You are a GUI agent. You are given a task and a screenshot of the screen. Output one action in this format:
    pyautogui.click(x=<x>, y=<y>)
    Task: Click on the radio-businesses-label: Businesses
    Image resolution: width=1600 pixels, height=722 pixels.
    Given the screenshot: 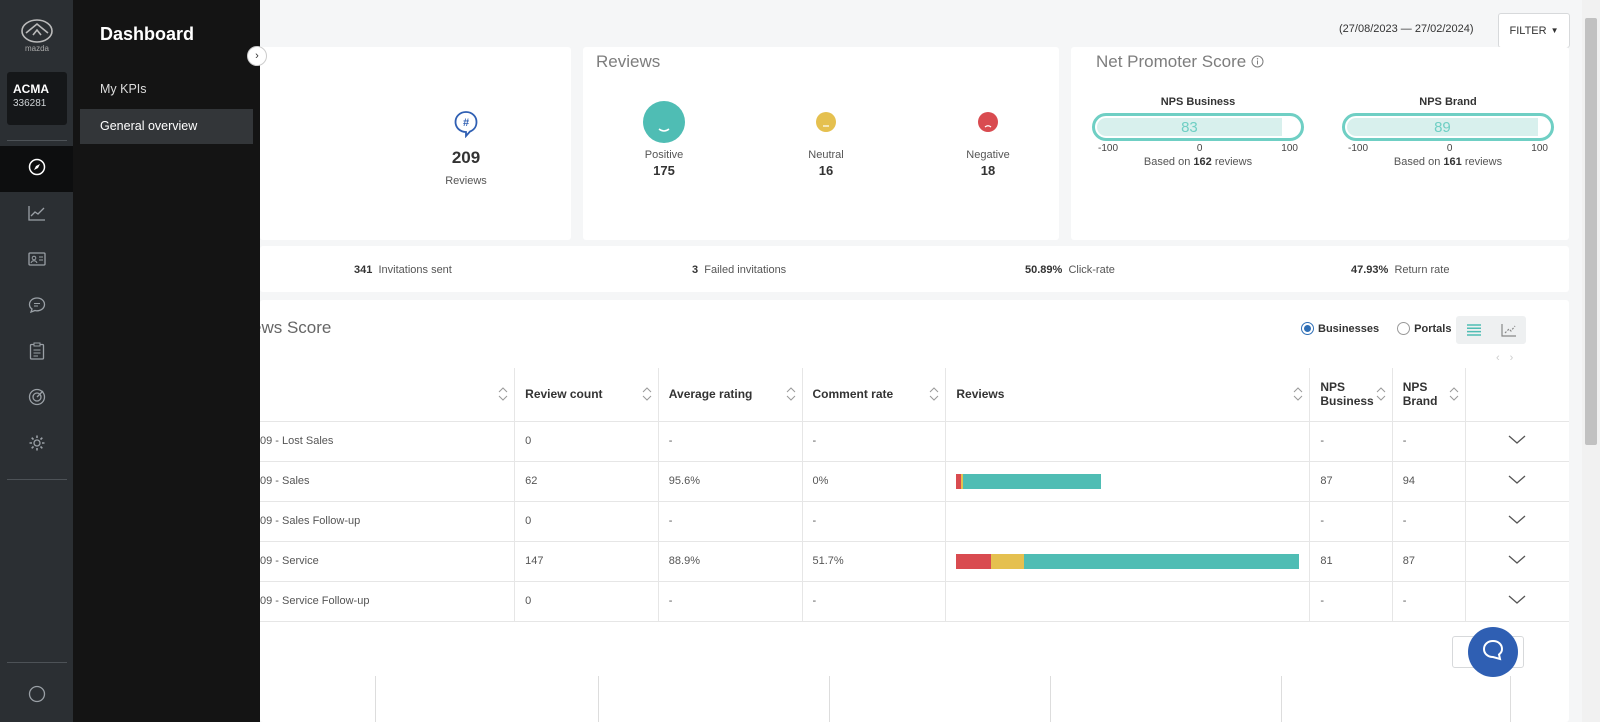 What is the action you would take?
    pyautogui.click(x=1349, y=328)
    